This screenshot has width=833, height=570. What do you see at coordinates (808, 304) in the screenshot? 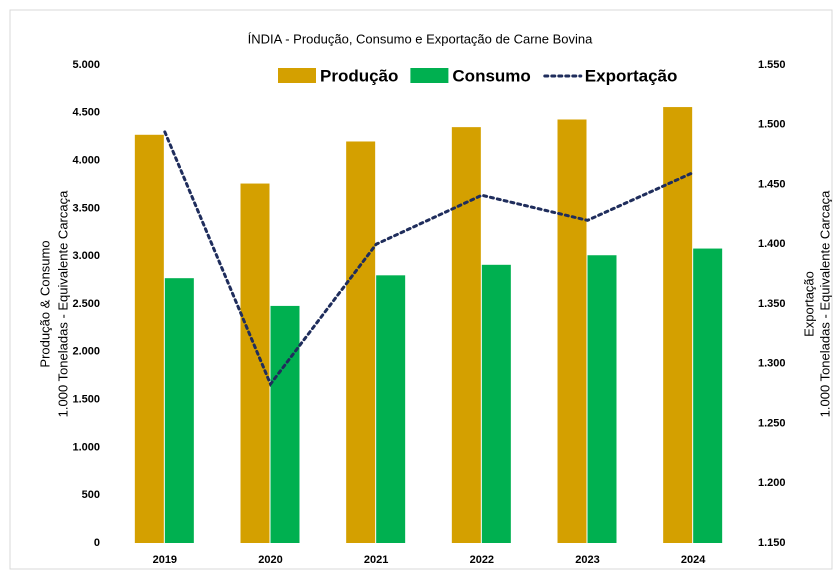
I see `y2-axis-title: Exportação` at bounding box center [808, 304].